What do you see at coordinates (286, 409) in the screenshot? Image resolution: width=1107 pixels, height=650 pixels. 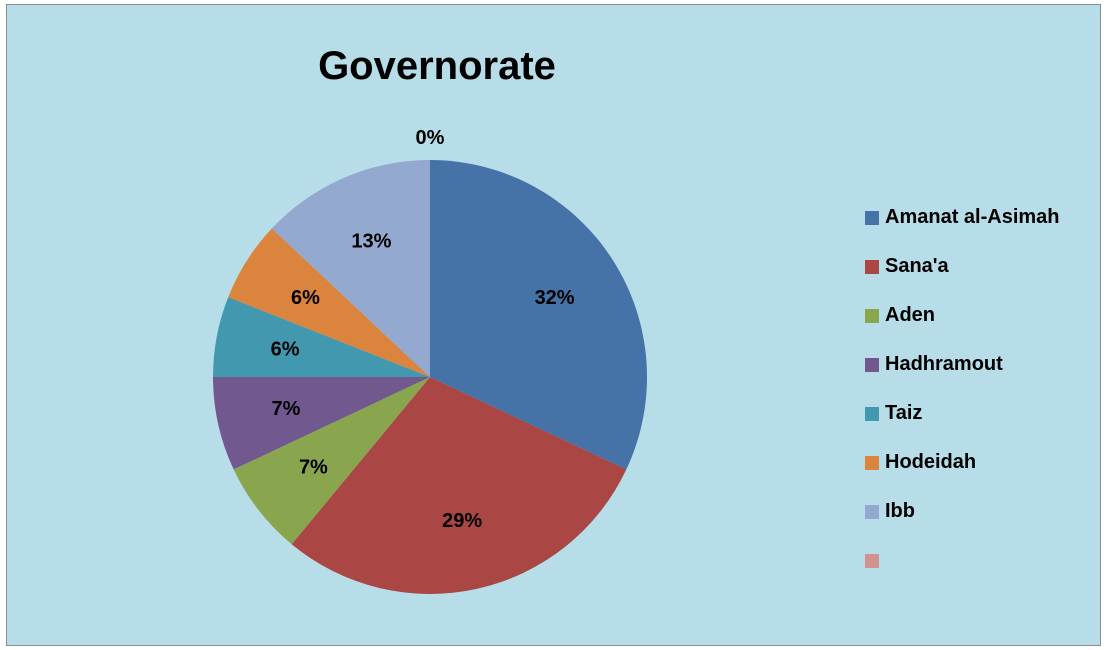 I see `data-label-hadhramout: 7%` at bounding box center [286, 409].